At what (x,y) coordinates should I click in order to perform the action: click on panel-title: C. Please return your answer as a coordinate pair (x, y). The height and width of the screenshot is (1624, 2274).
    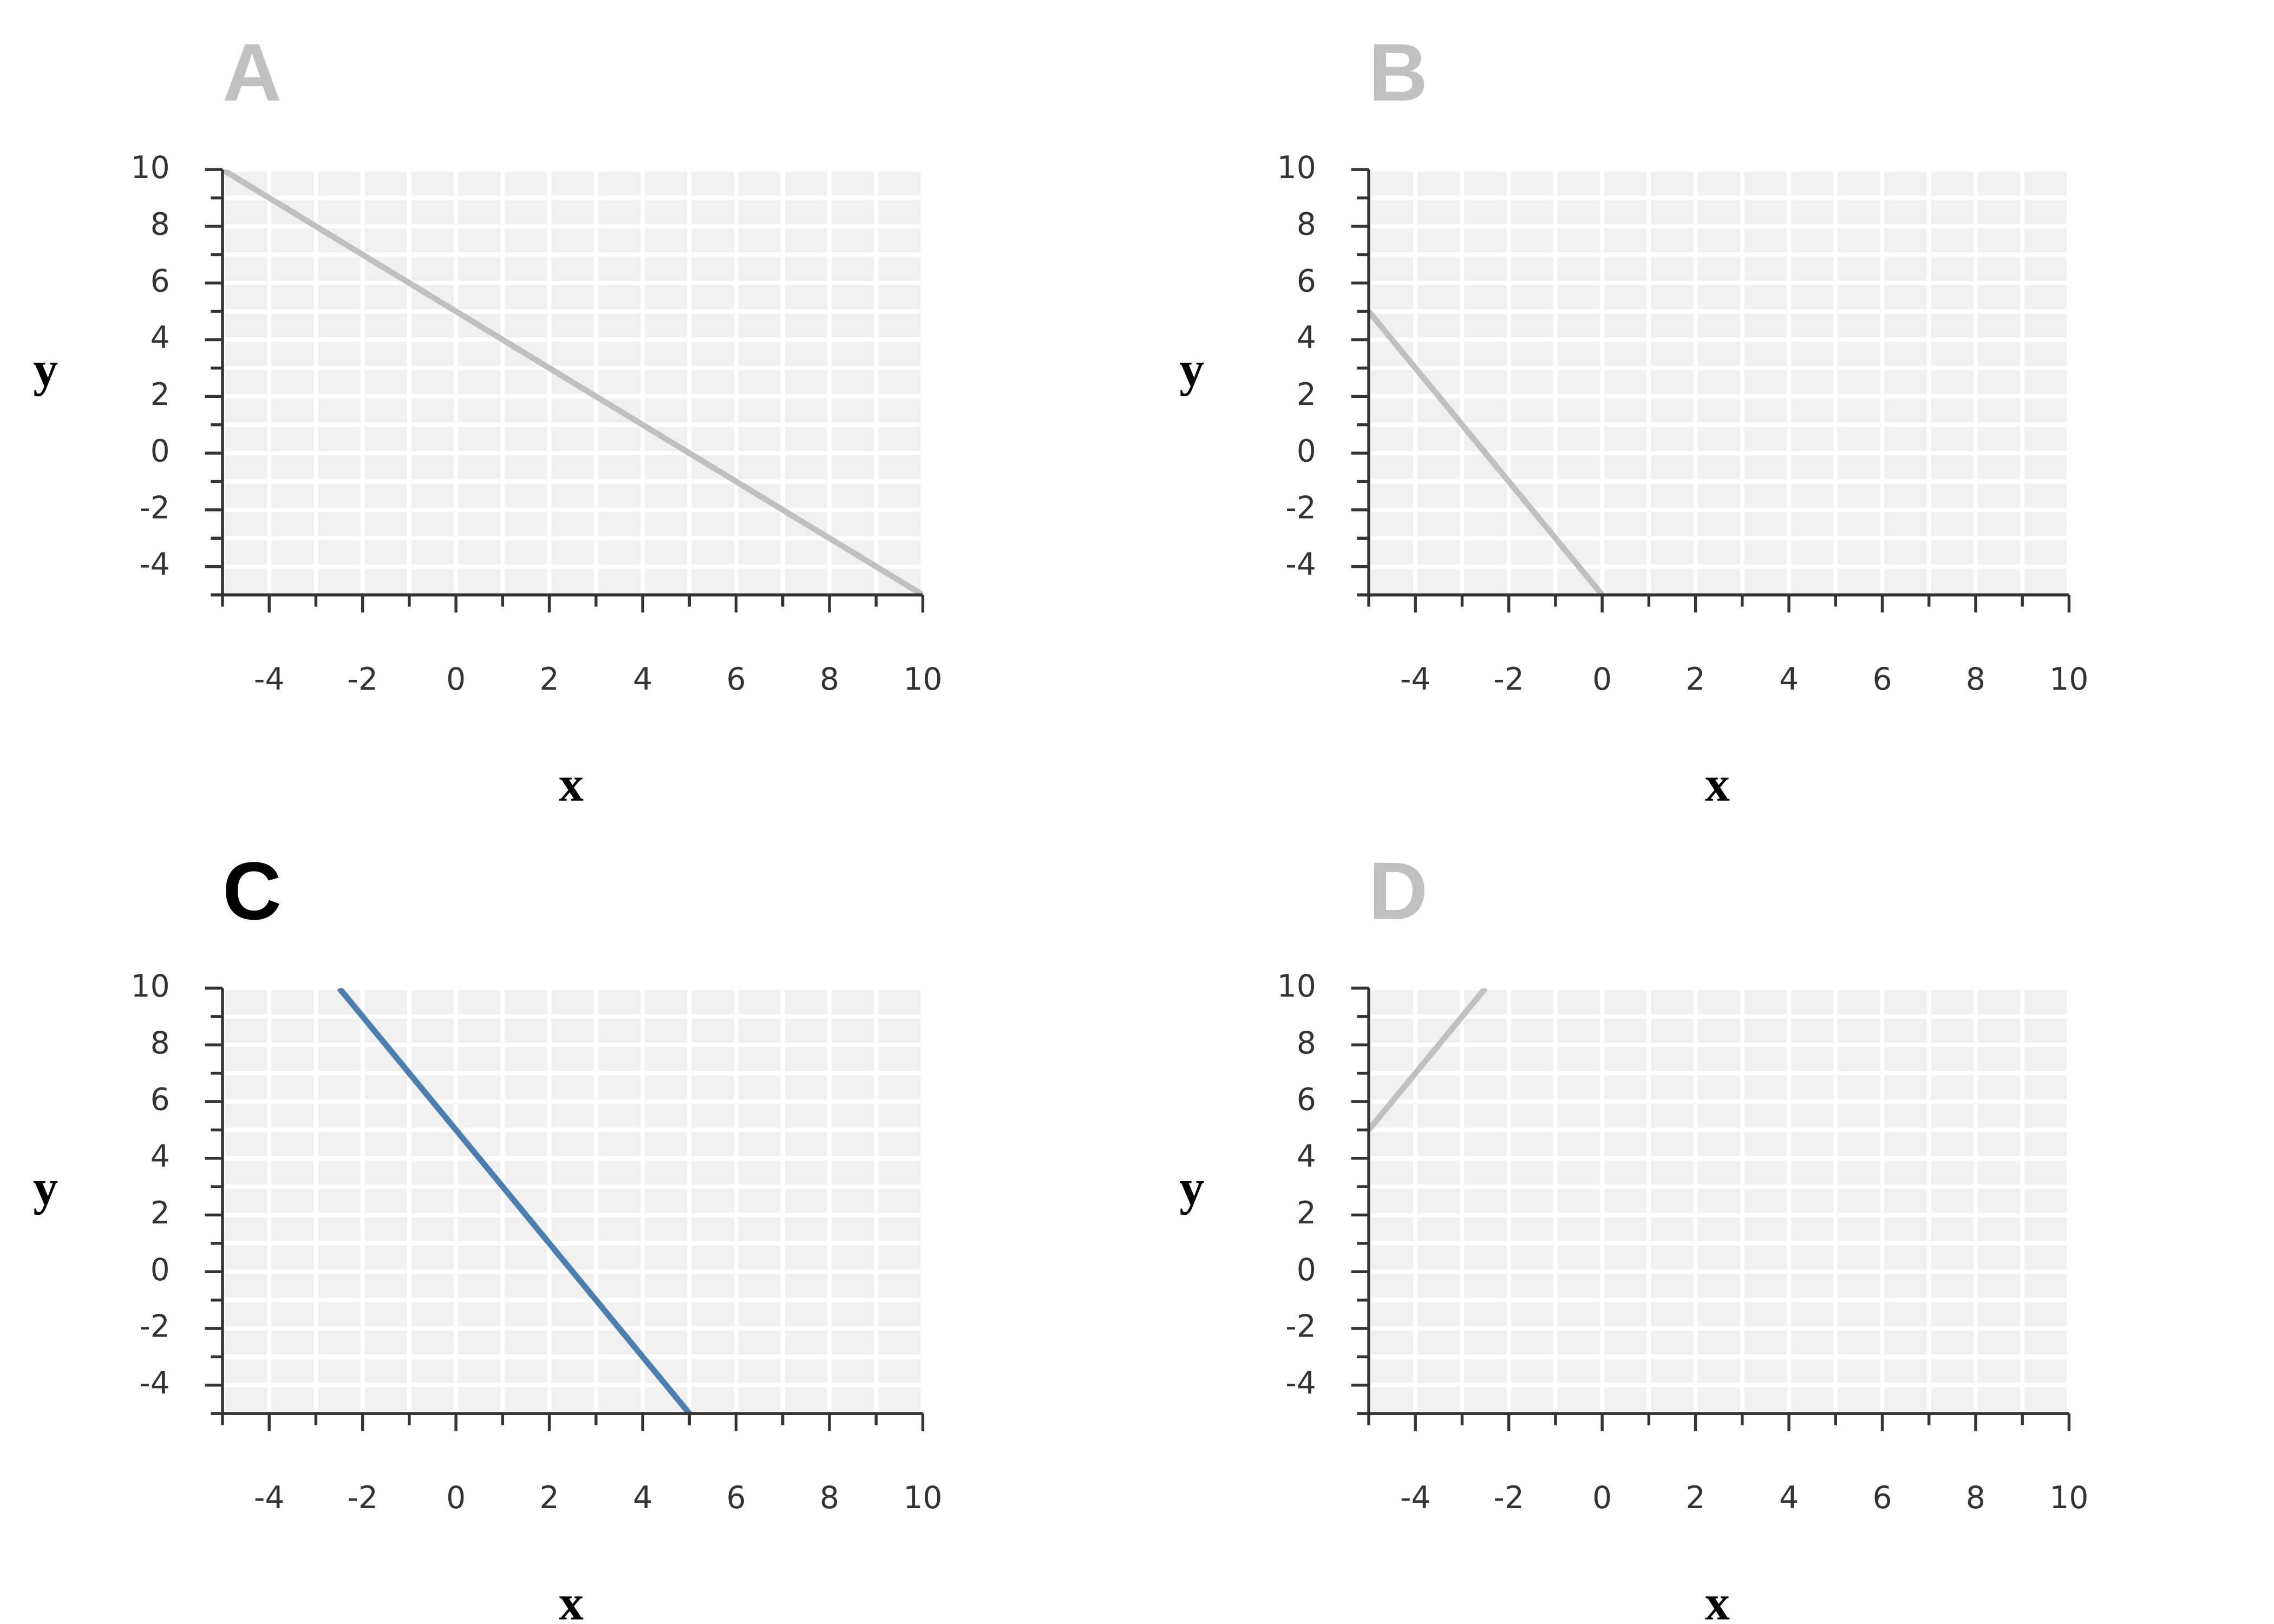
    Looking at the image, I should click on (253, 892).